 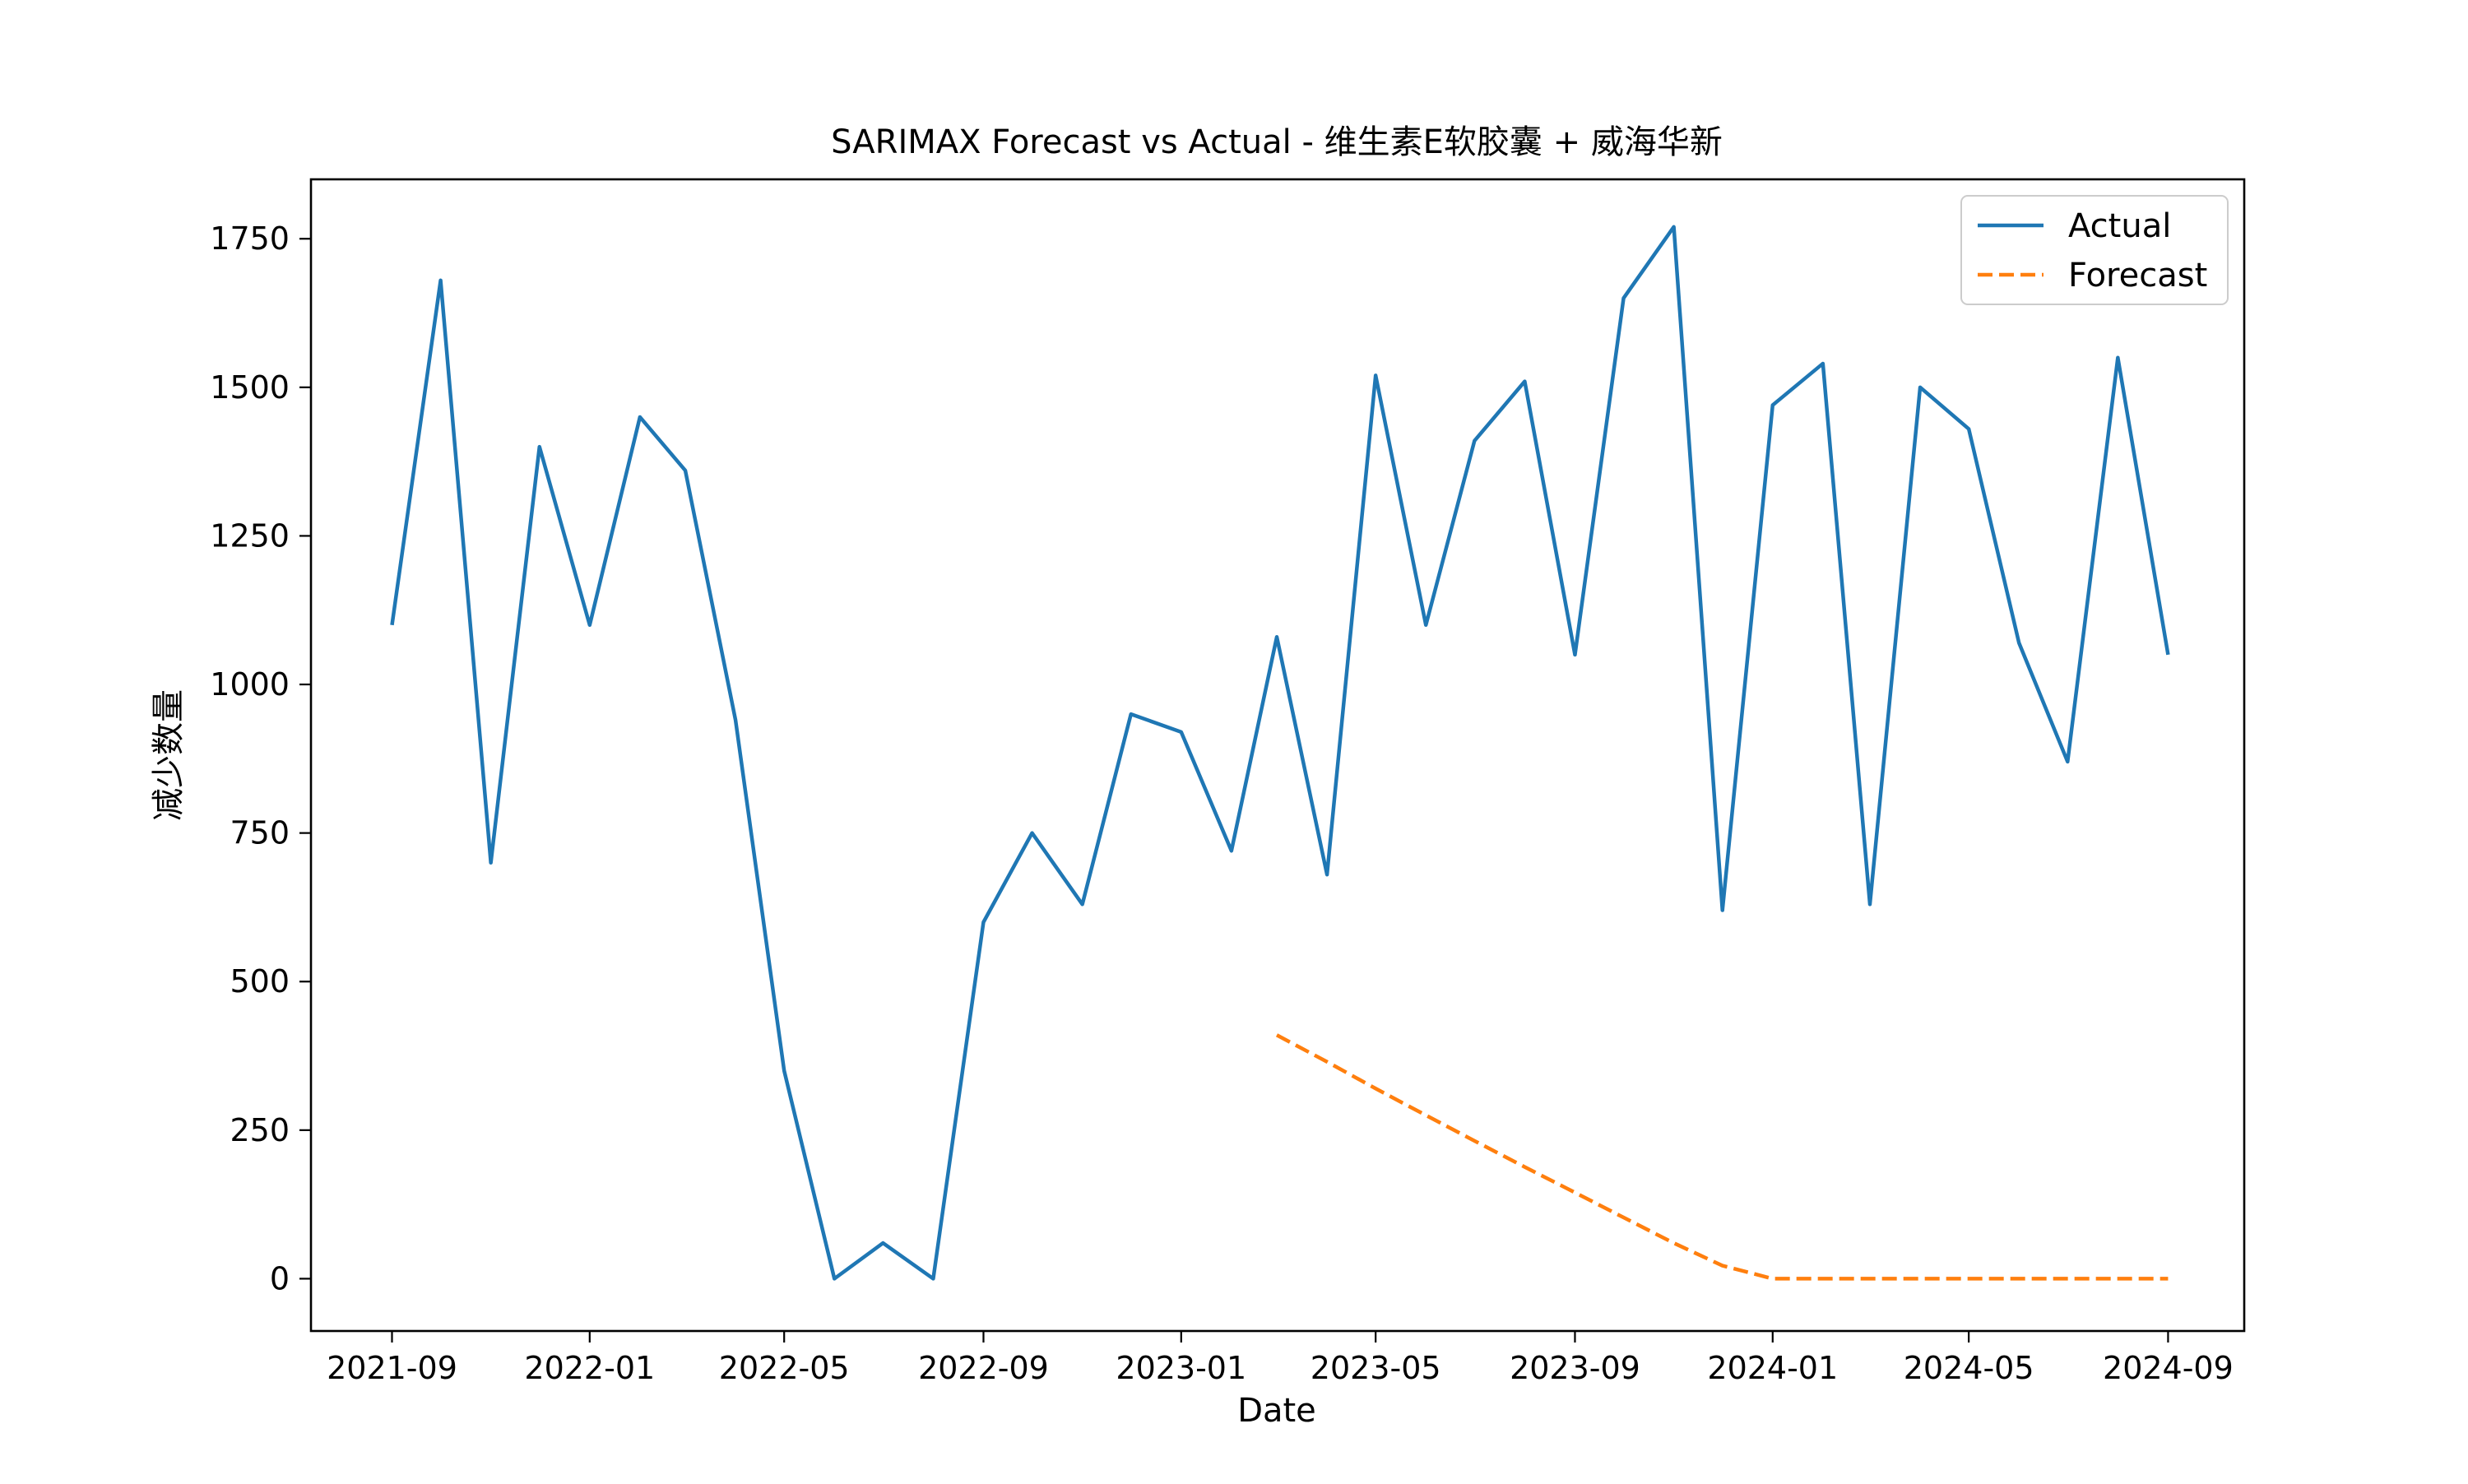 What do you see at coordinates (250, 684) in the screenshot?
I see `y-tick-label: 1000` at bounding box center [250, 684].